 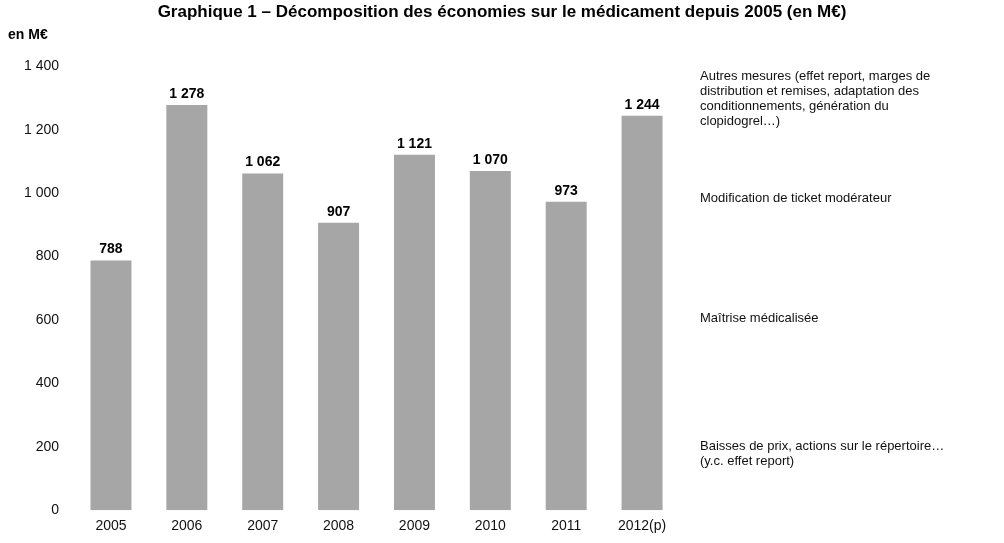 What do you see at coordinates (47, 318) in the screenshot?
I see `y-tick-label: 600` at bounding box center [47, 318].